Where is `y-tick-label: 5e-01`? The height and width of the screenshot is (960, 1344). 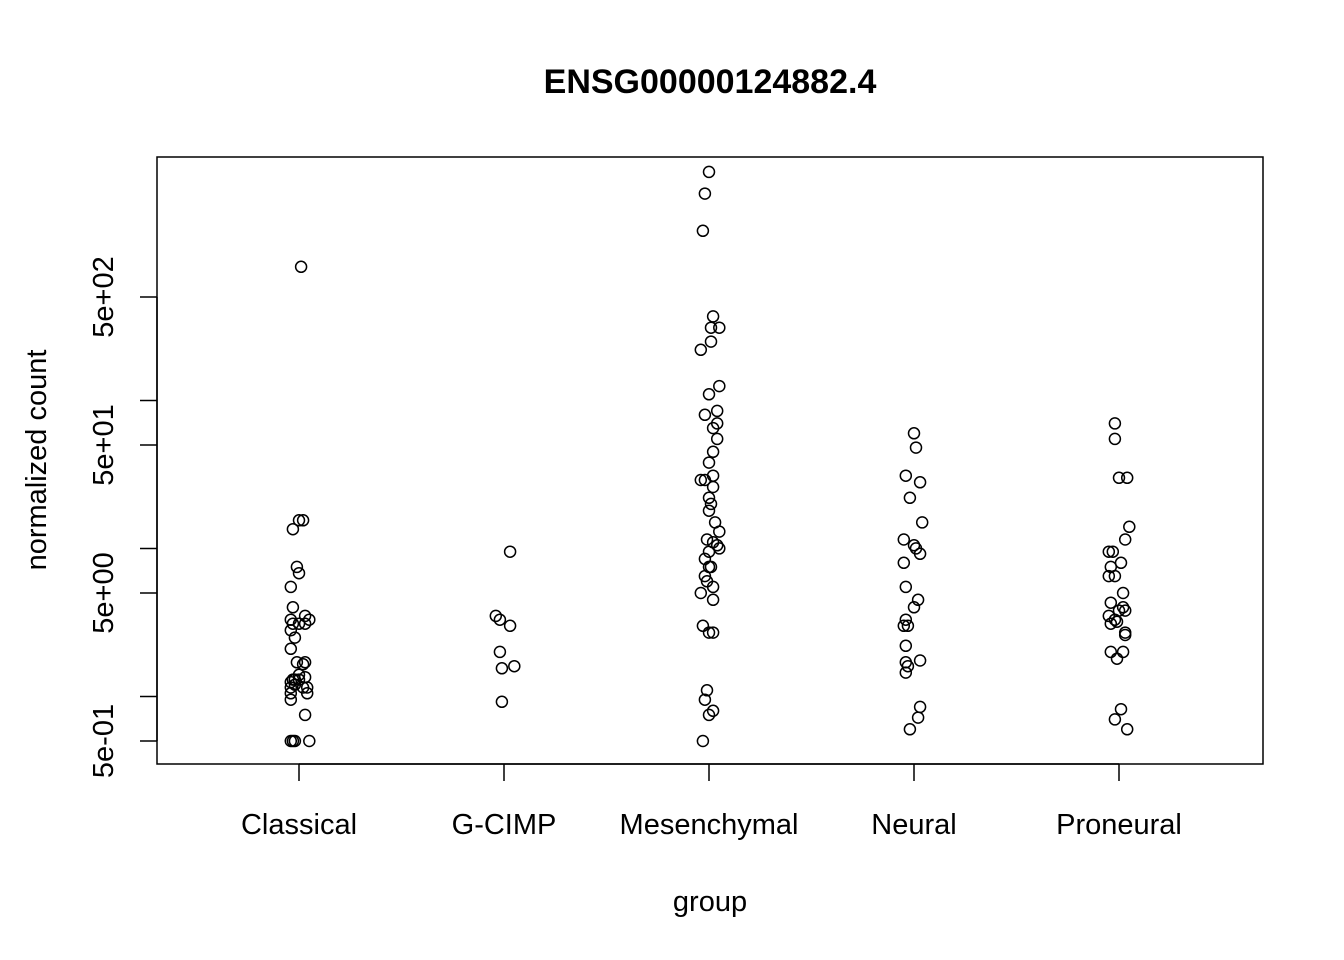
y-tick-label: 5e-01 is located at coordinates (104, 741).